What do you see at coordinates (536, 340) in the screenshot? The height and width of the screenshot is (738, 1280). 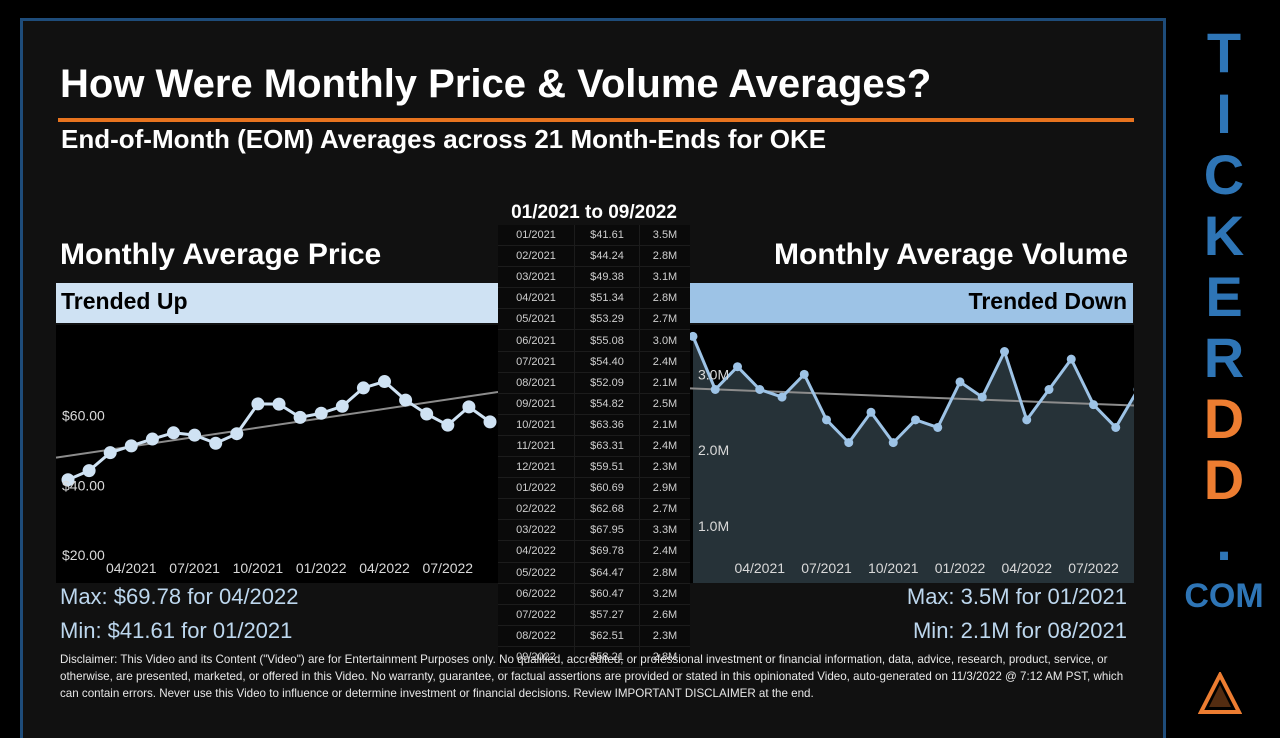 I see `table-cell-month: 06/2021` at bounding box center [536, 340].